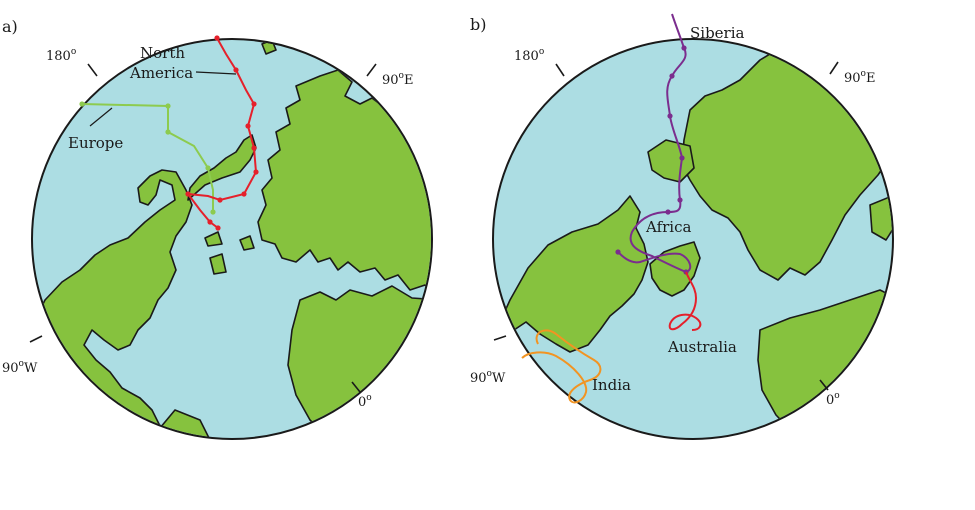 Image resolution: width=975 pixels, height=510 pixels. Describe the element at coordinates (101, 117) in the screenshot. I see `panel-a-europe-leader` at that location.